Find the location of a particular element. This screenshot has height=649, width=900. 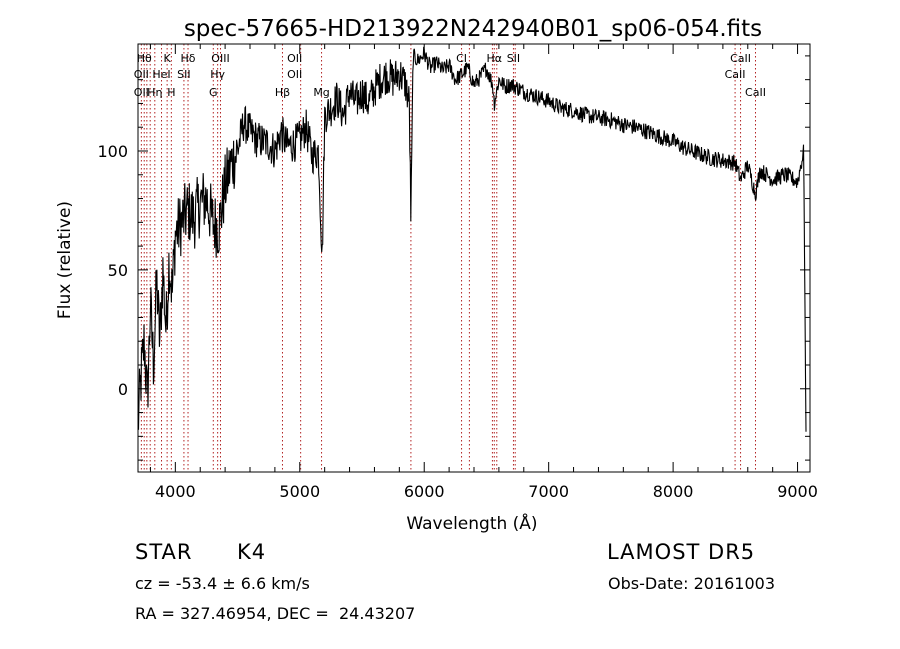

line-label: Mg is located at coordinates (321, 92).